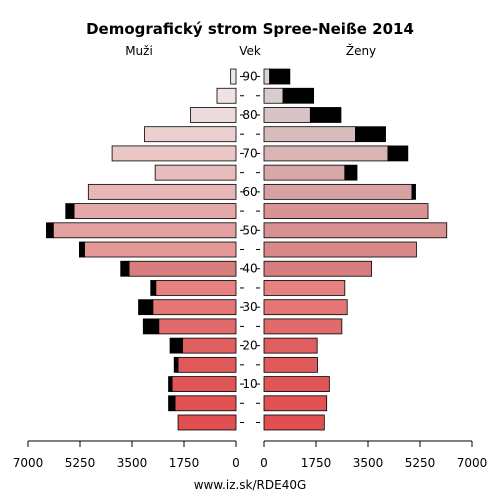 The height and width of the screenshot is (500, 500). What do you see at coordinates (249, 153) in the screenshot?
I see `age-tick-label: 70` at bounding box center [249, 153].